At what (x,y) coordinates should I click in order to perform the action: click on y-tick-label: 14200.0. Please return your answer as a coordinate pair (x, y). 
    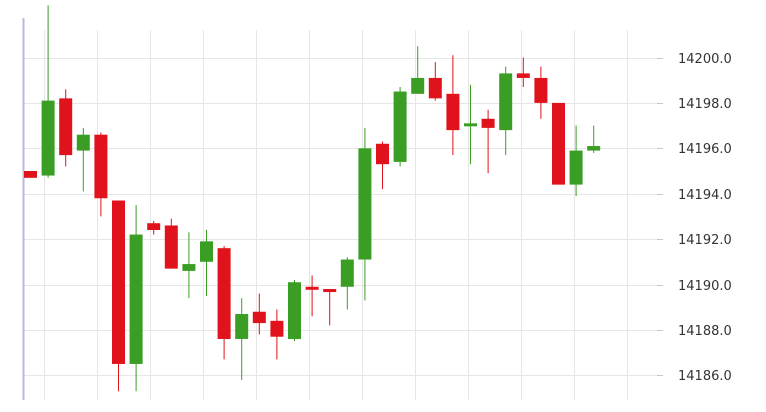
    Looking at the image, I should click on (705, 59).